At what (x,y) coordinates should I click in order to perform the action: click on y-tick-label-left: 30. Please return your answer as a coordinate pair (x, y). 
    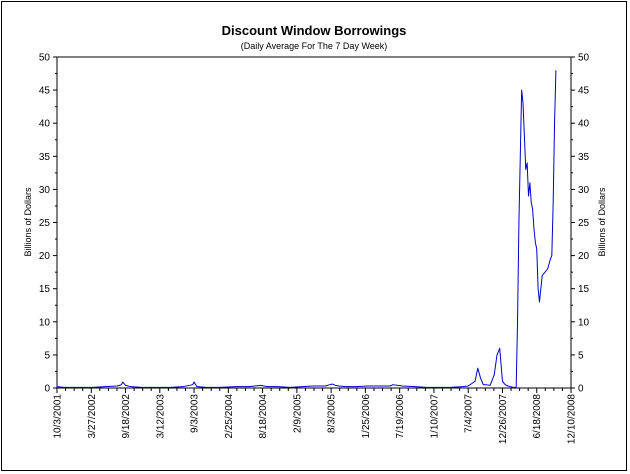
    Looking at the image, I should click on (45, 190).